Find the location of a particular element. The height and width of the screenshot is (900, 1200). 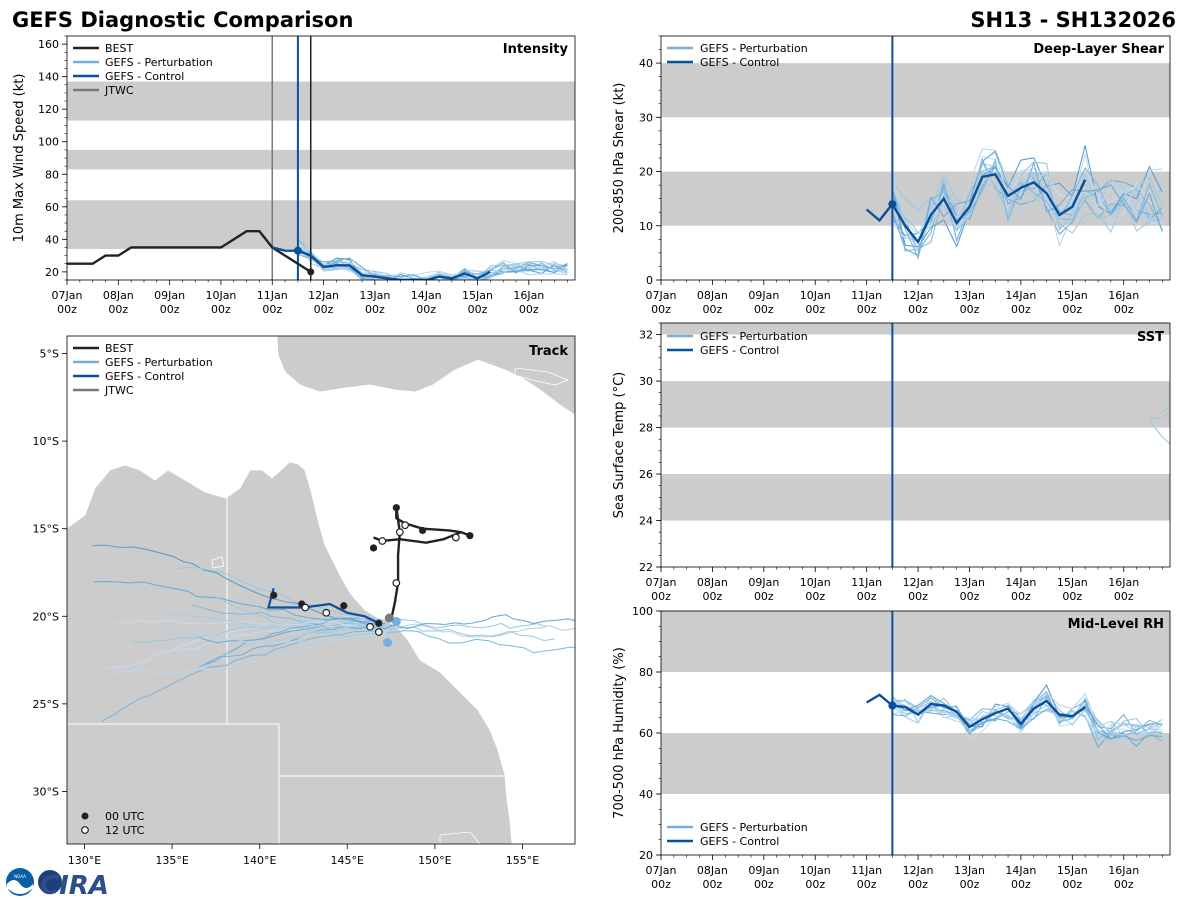

sst-plot-area is located at coordinates (915, 445).